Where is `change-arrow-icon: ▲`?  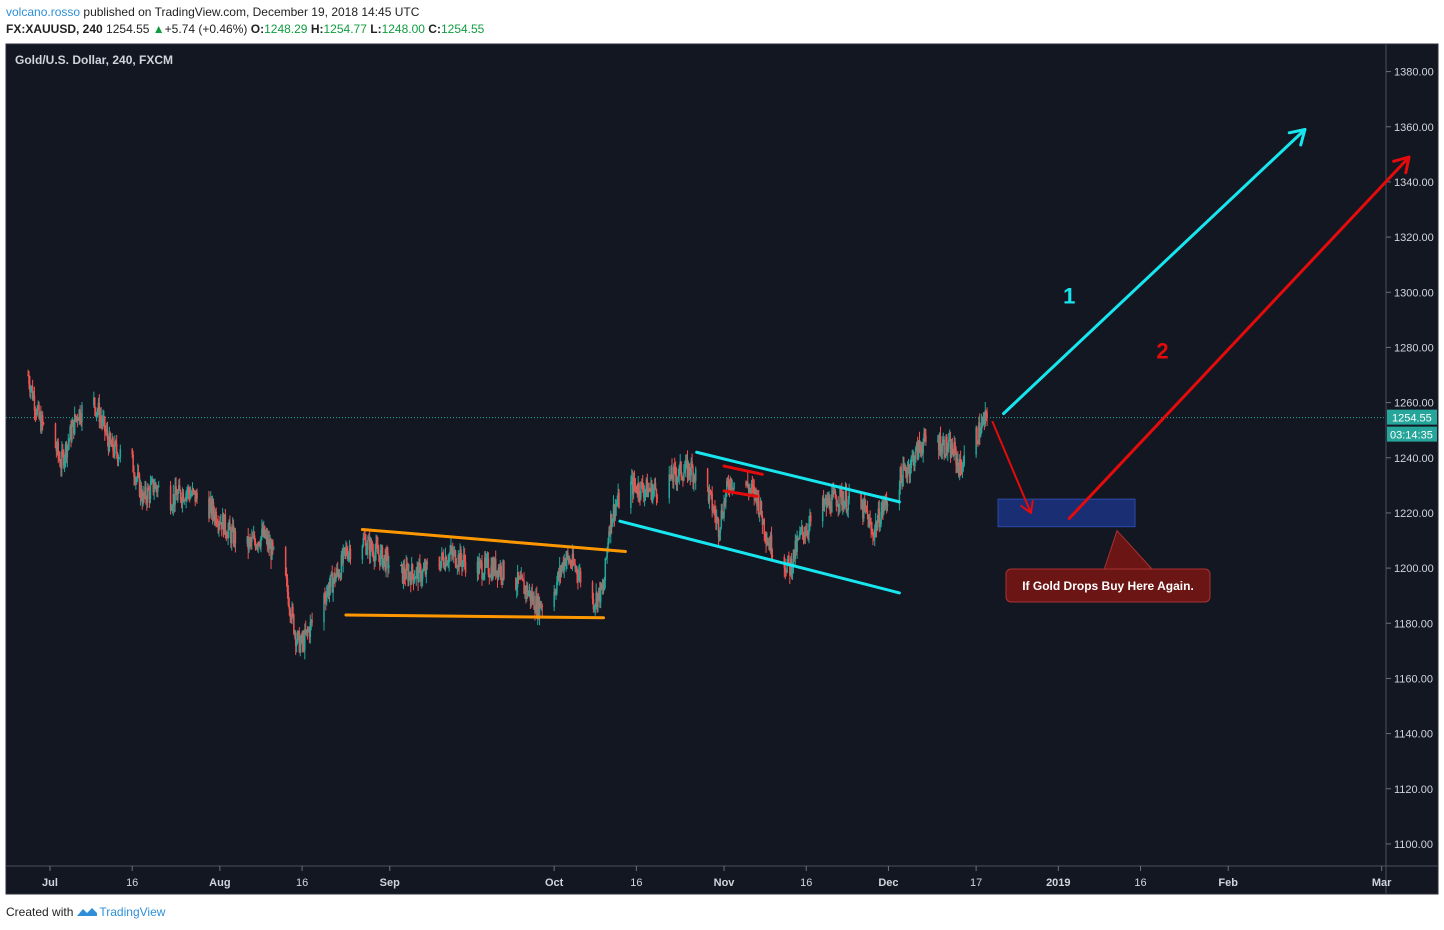 change-arrow-icon: ▲ is located at coordinates (158, 29).